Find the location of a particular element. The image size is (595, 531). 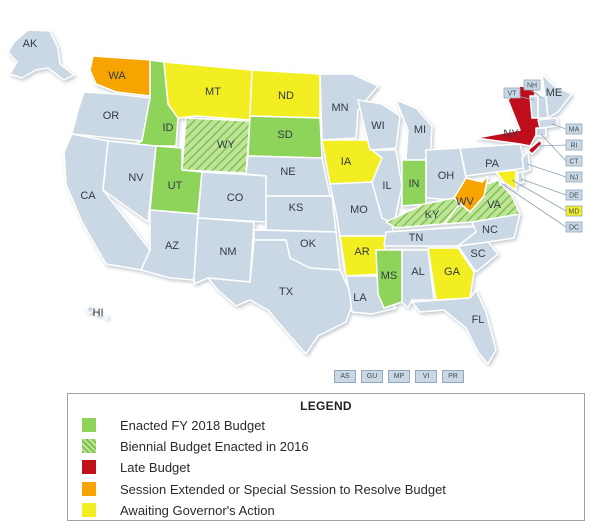

state-box-ri is located at coordinates (574, 145).